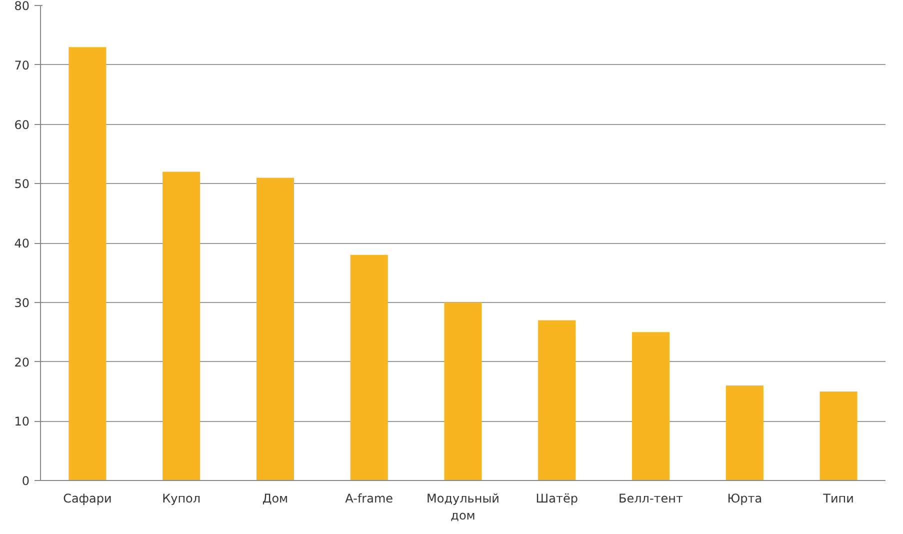 Image resolution: width=903 pixels, height=534 pixels. I want to click on y-tick-label: 10, so click(22, 421).